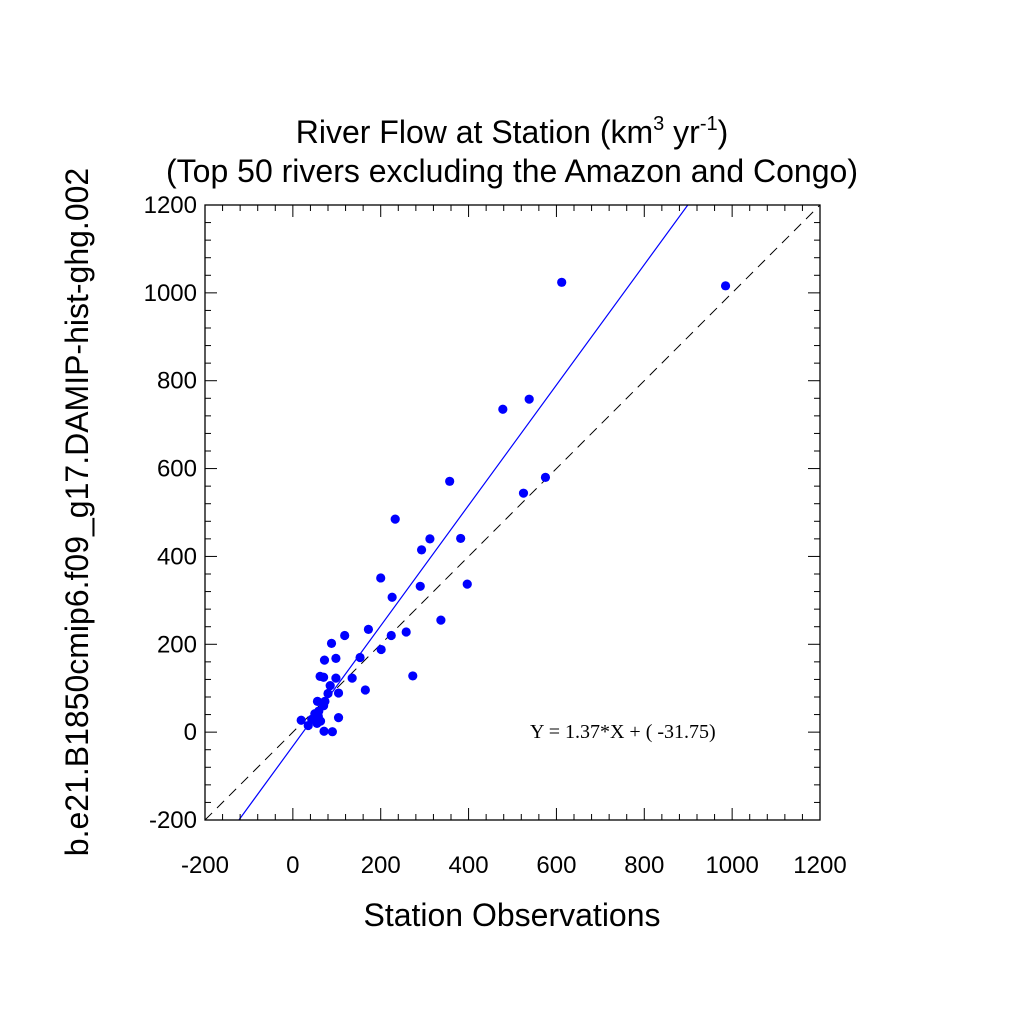  What do you see at coordinates (170, 513) in the screenshot?
I see `y-tick-labels: -200 0 200 400 600 800 1000 1200` at bounding box center [170, 513].